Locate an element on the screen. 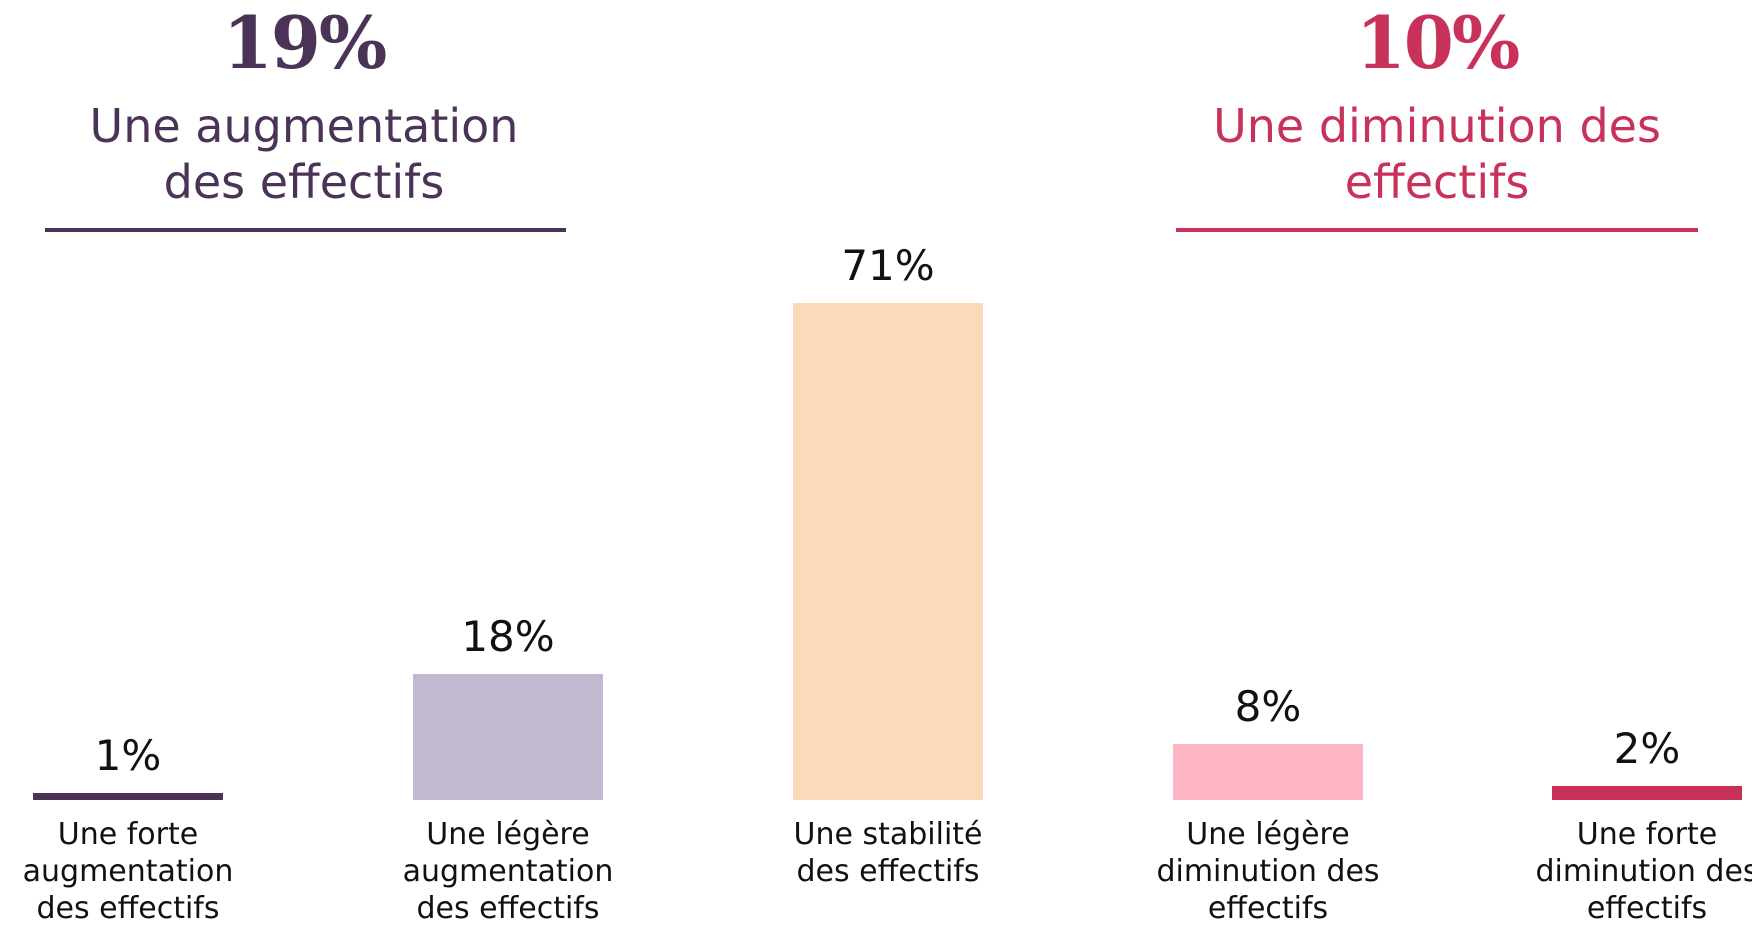  category-label: Une légère augmentation des effectifs is located at coordinates (508, 871).